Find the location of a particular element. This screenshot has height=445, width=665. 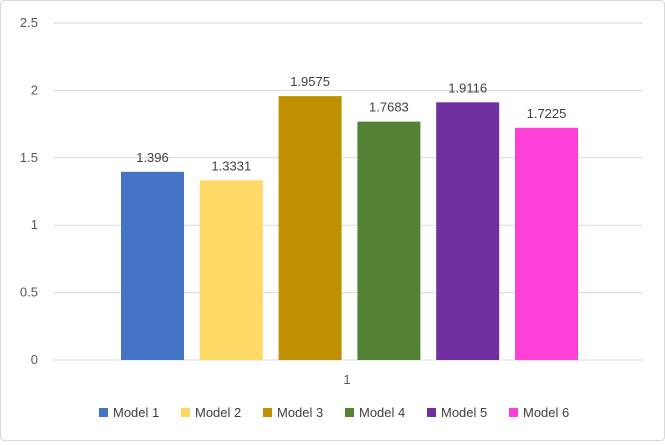

data-label-model-3: 1.9575 is located at coordinates (310, 81).